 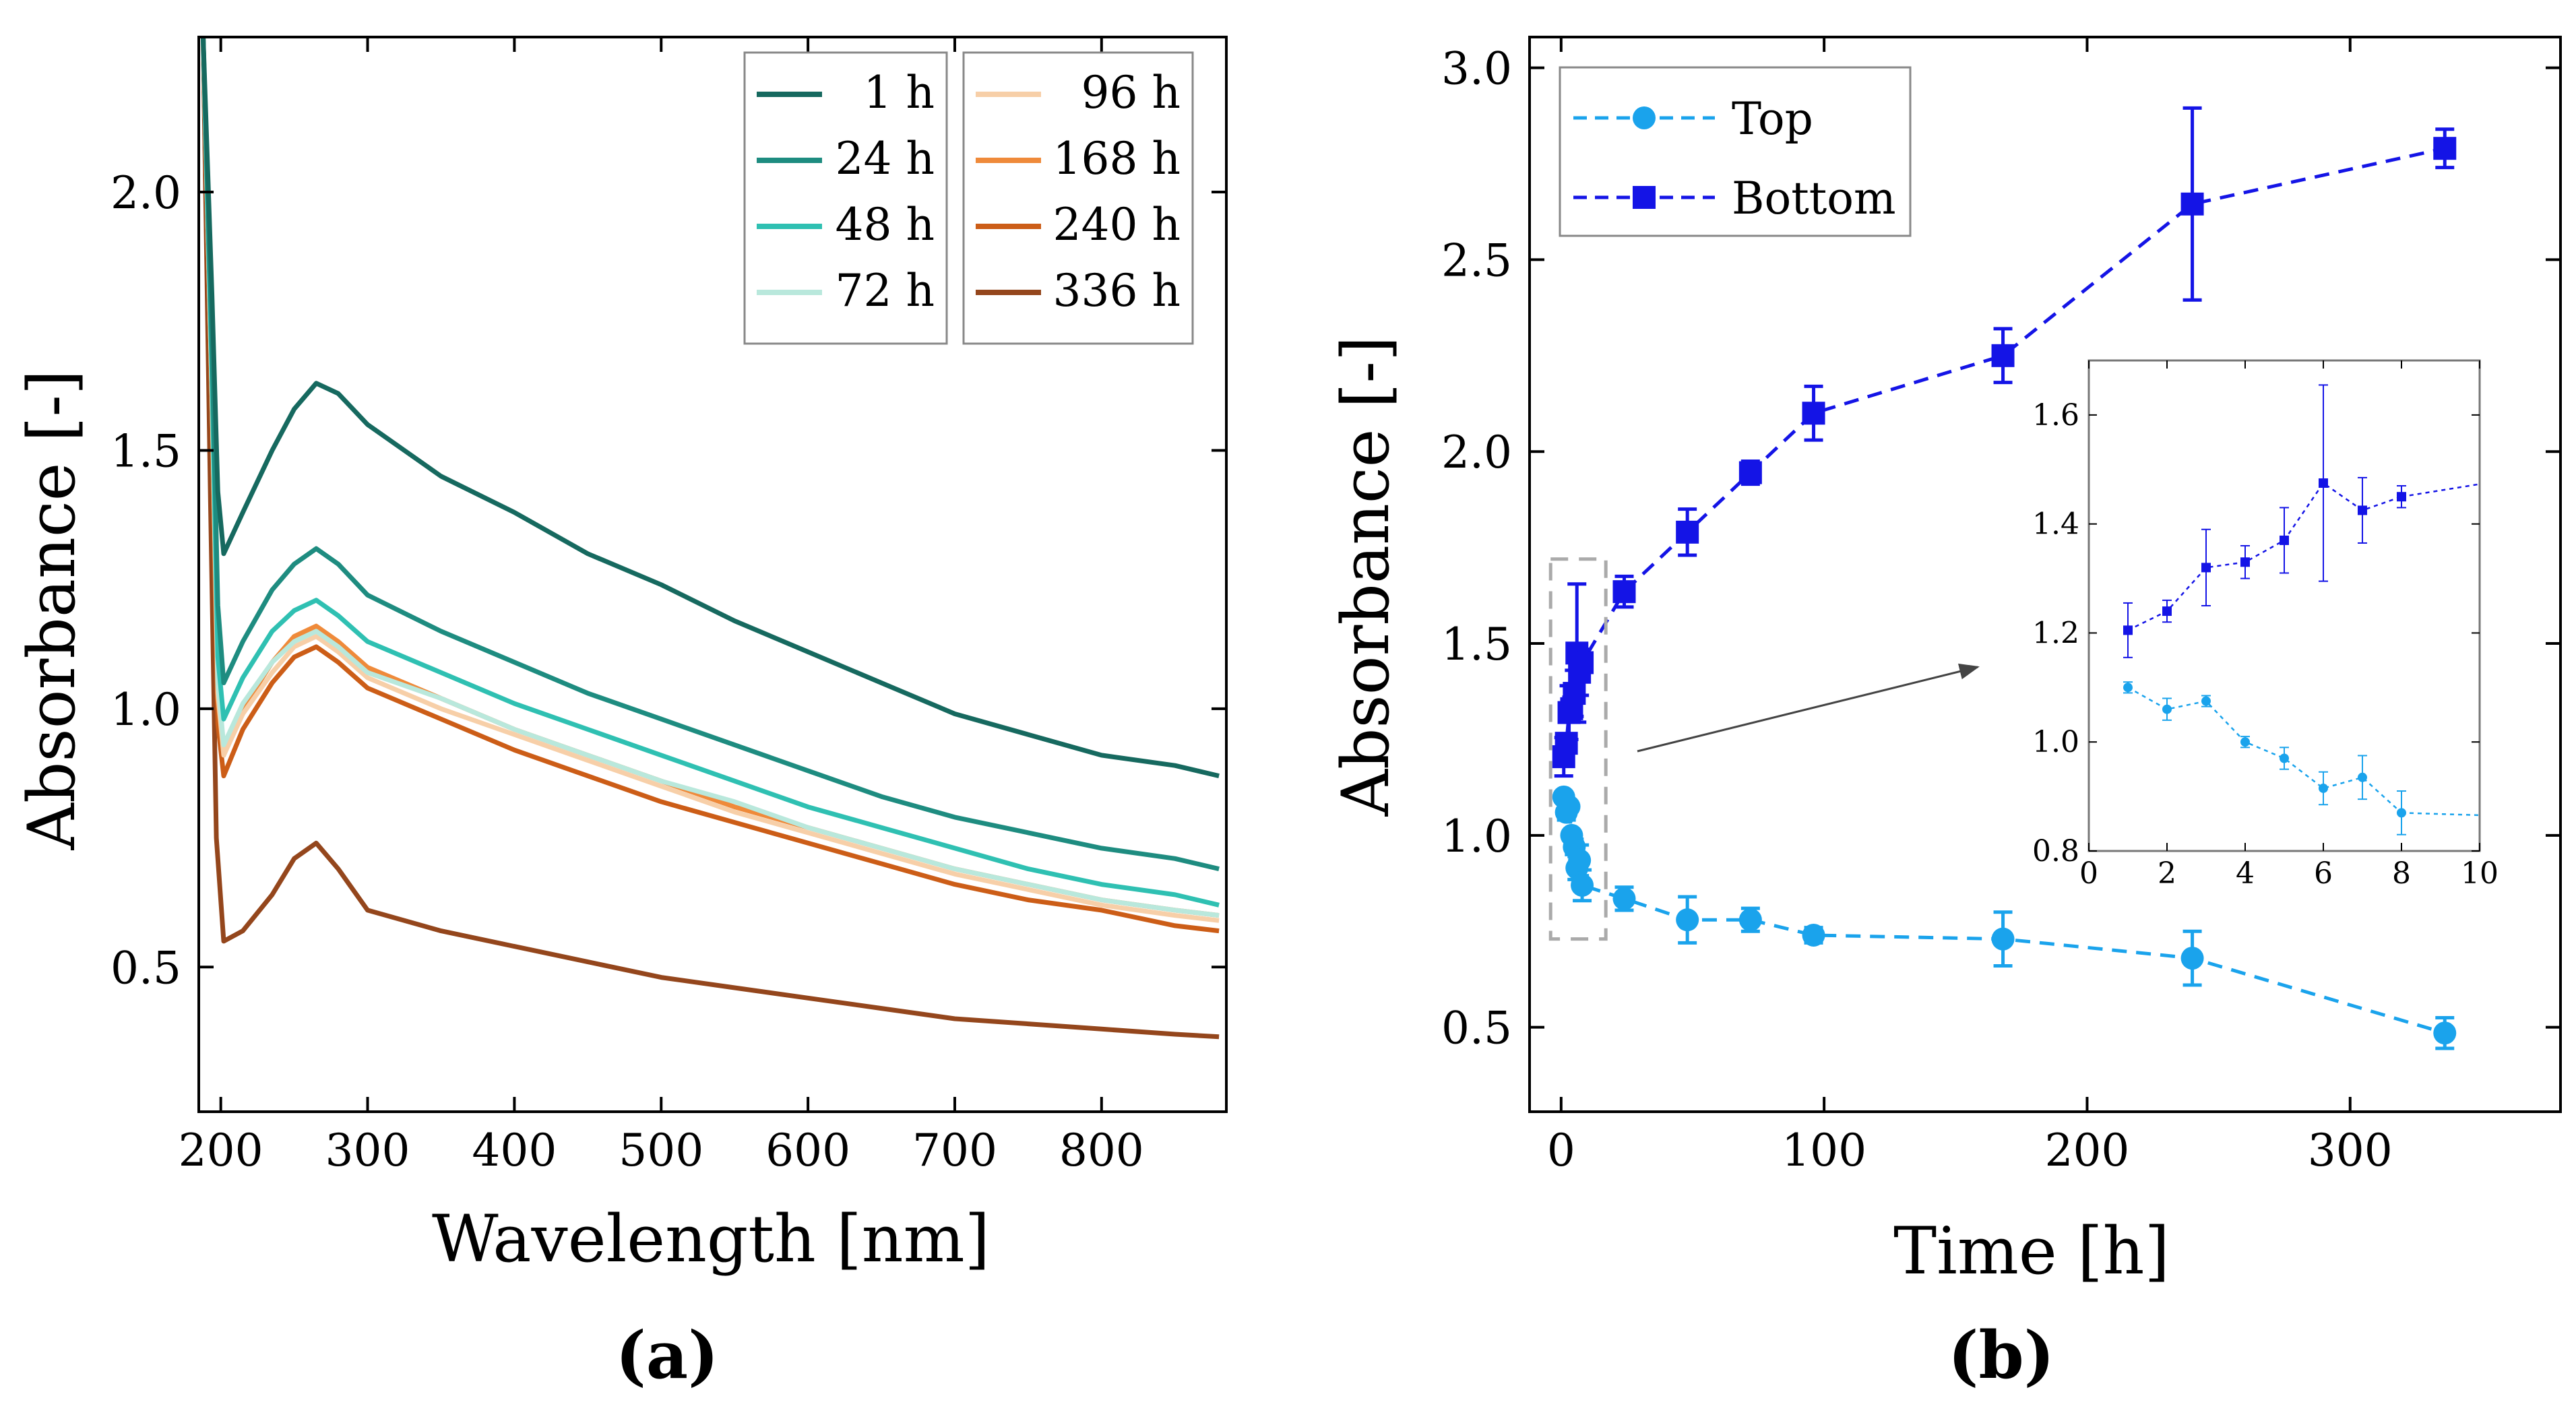 I want to click on chart-a-ytick-label: 1.5, so click(x=146, y=451).